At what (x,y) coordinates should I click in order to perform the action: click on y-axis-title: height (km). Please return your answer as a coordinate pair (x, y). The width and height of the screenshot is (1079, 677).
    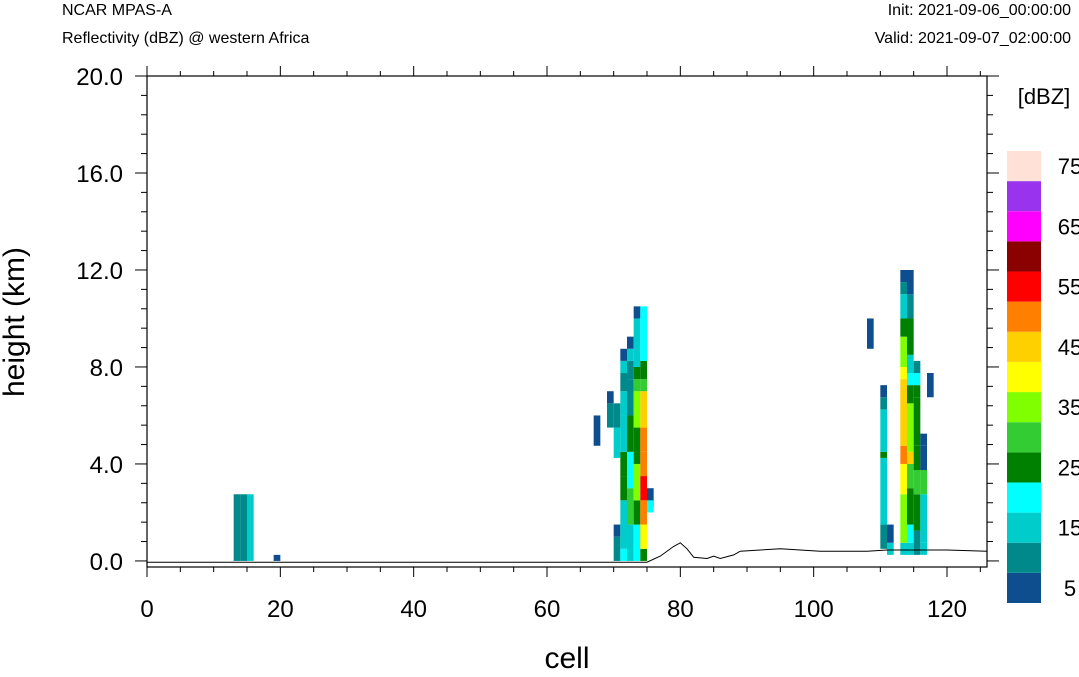
    Looking at the image, I should click on (15, 322).